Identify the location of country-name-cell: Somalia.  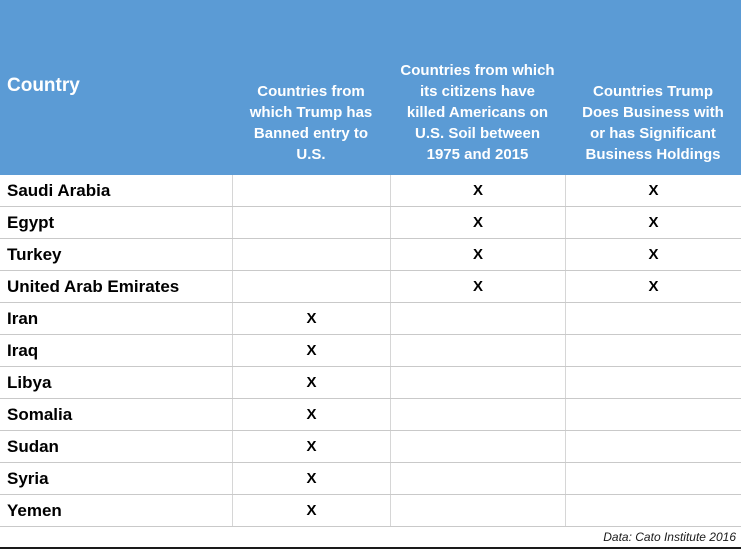
(40, 414).